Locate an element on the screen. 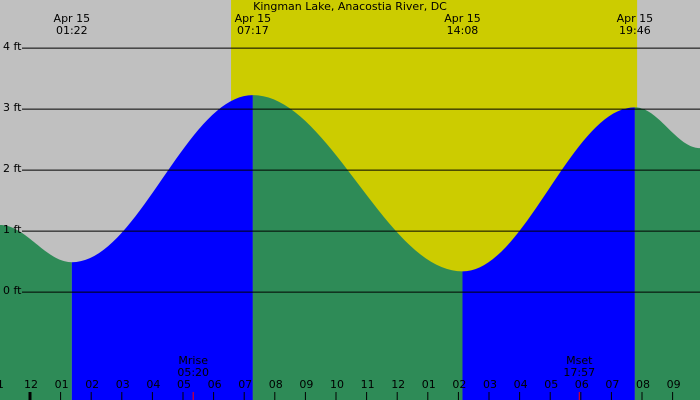  x-tick-label: 10 is located at coordinates (337, 384).